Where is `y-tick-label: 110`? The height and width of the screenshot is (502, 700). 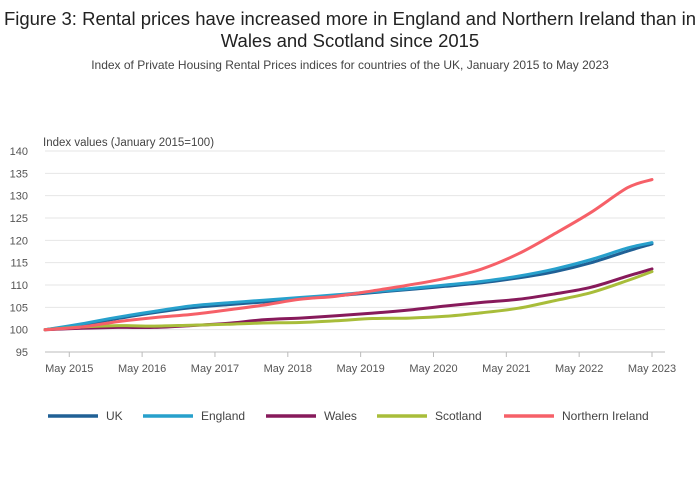 y-tick-label: 110 is located at coordinates (19, 286).